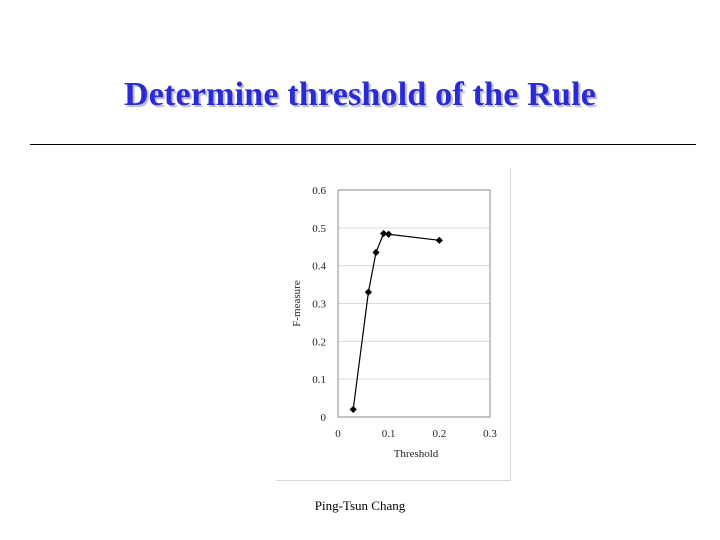  What do you see at coordinates (319, 342) in the screenshot?
I see `y-tick-label: 0.2` at bounding box center [319, 342].